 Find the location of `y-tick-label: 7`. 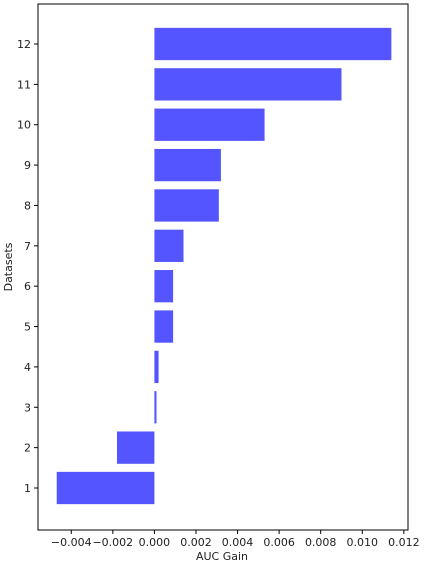

y-tick-label: 7 is located at coordinates (27, 246).